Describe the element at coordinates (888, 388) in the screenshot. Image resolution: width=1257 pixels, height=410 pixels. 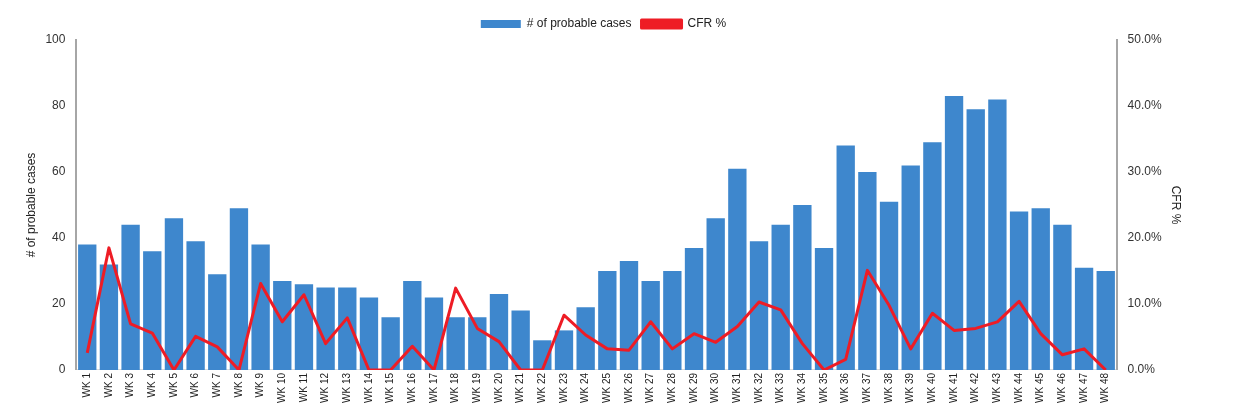
I see `x-tick-label: WK 38` at that location.